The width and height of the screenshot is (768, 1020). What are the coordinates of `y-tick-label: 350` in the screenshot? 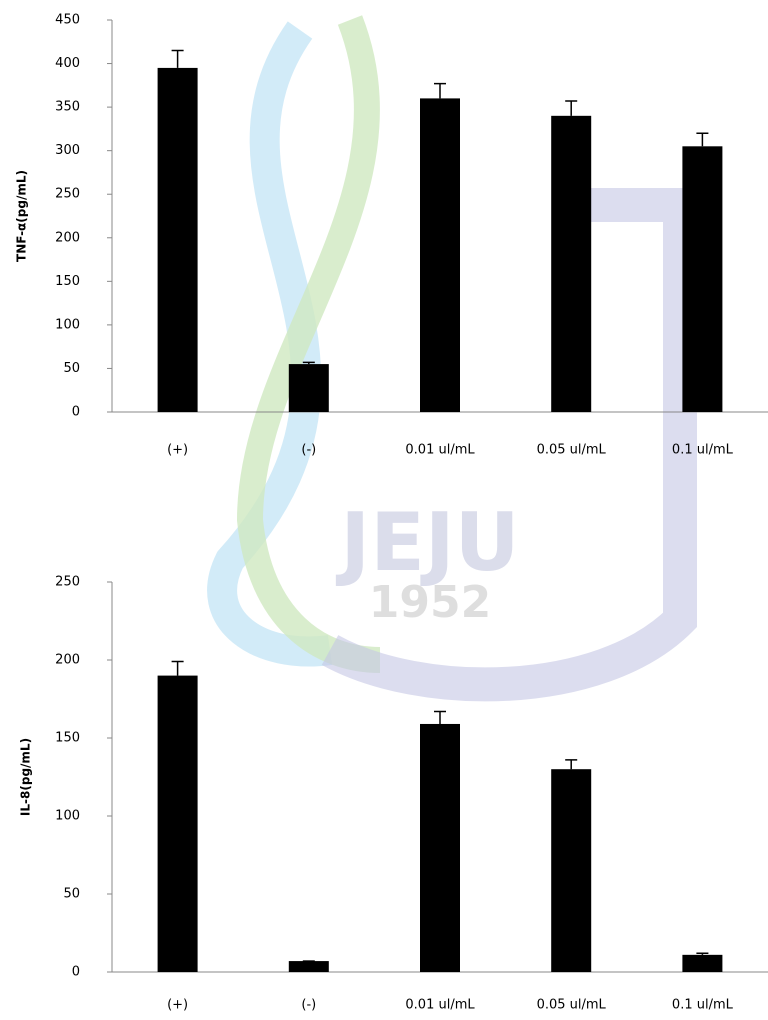 It's located at (67, 107).